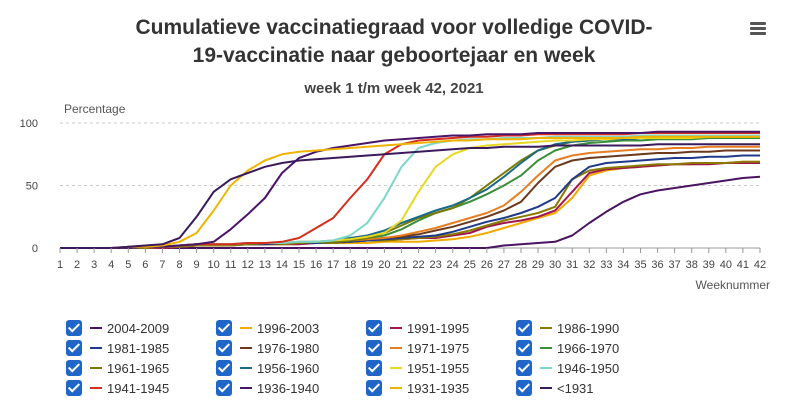 The image size is (788, 409). I want to click on legend-item: 1976-1980, so click(267, 348).